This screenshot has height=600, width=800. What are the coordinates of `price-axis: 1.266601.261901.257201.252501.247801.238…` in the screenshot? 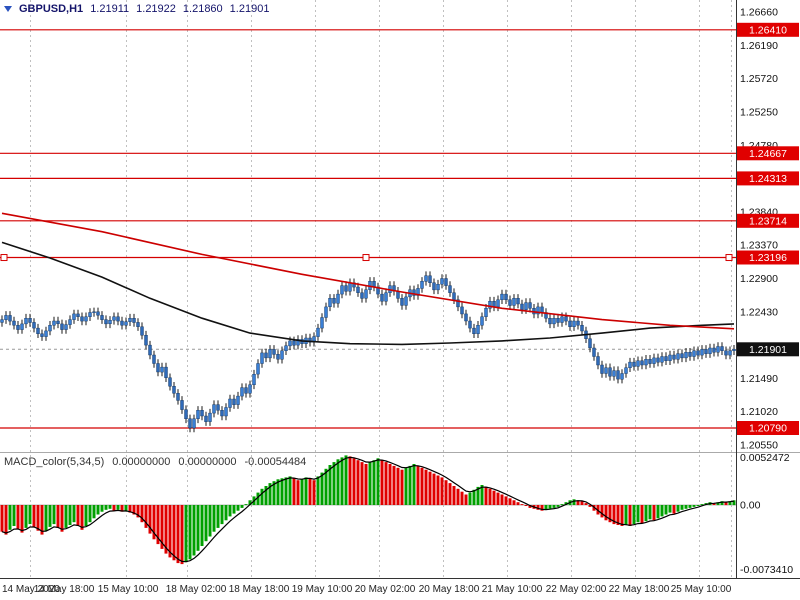 It's located at (759, 229).